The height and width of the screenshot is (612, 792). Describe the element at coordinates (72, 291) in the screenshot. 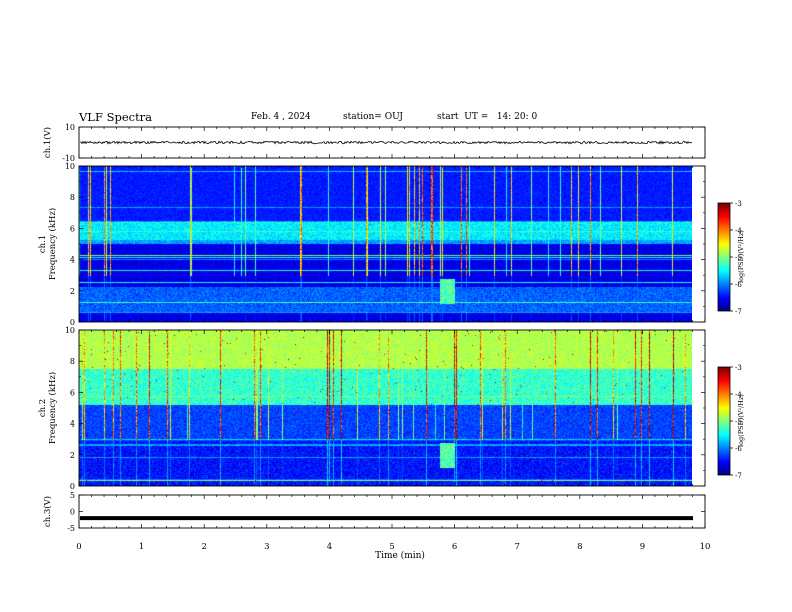

I see `ch1-spectrogram-ytick-label: 2` at that location.